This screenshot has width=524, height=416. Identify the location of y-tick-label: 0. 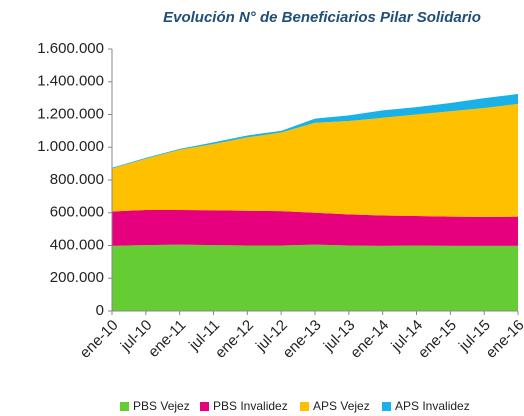
(100, 310).